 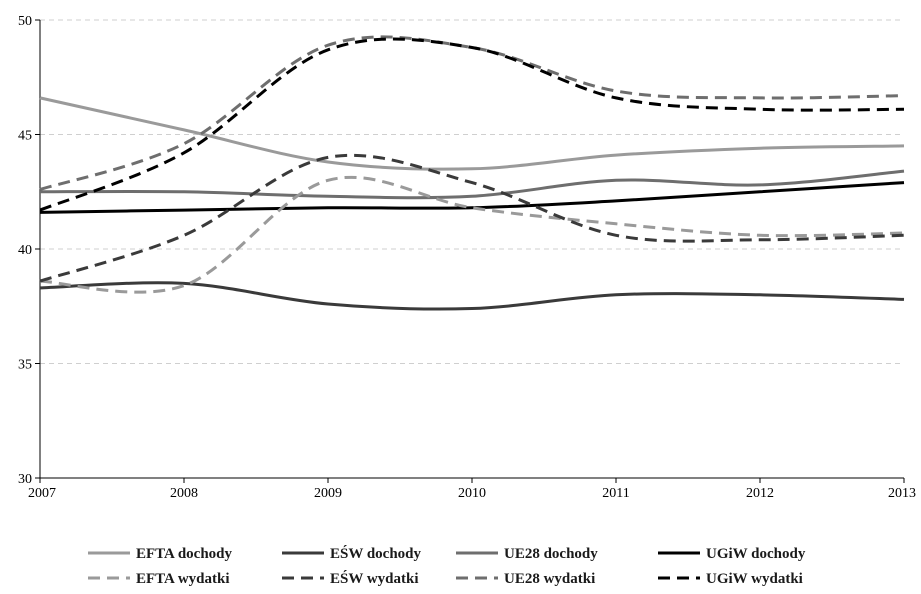 What do you see at coordinates (760, 493) in the screenshot?
I see `x-tick-label: 2012` at bounding box center [760, 493].